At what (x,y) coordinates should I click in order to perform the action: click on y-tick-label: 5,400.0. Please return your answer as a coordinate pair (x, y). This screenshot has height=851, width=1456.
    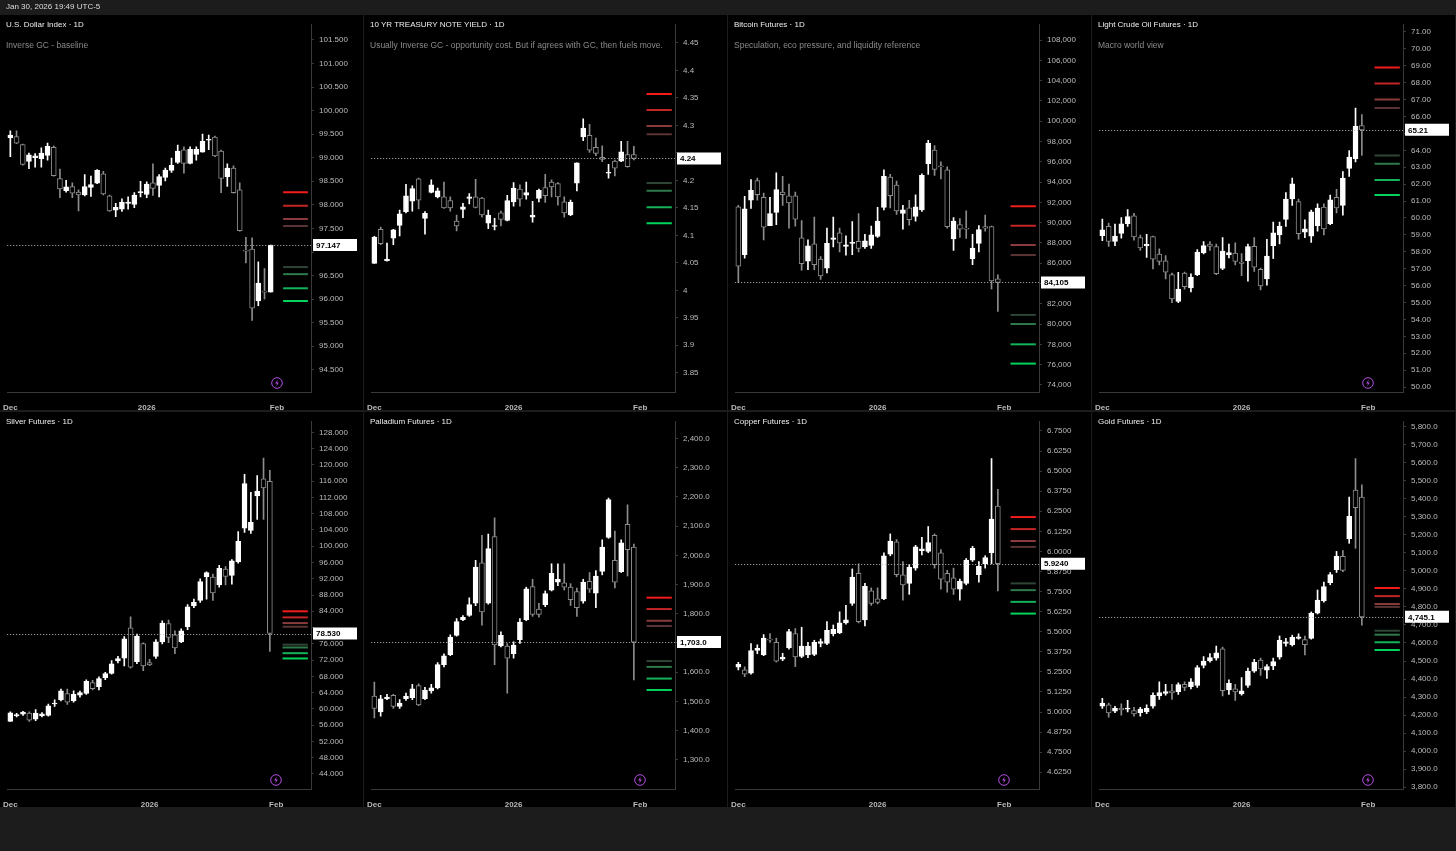
    Looking at the image, I should click on (1425, 498).